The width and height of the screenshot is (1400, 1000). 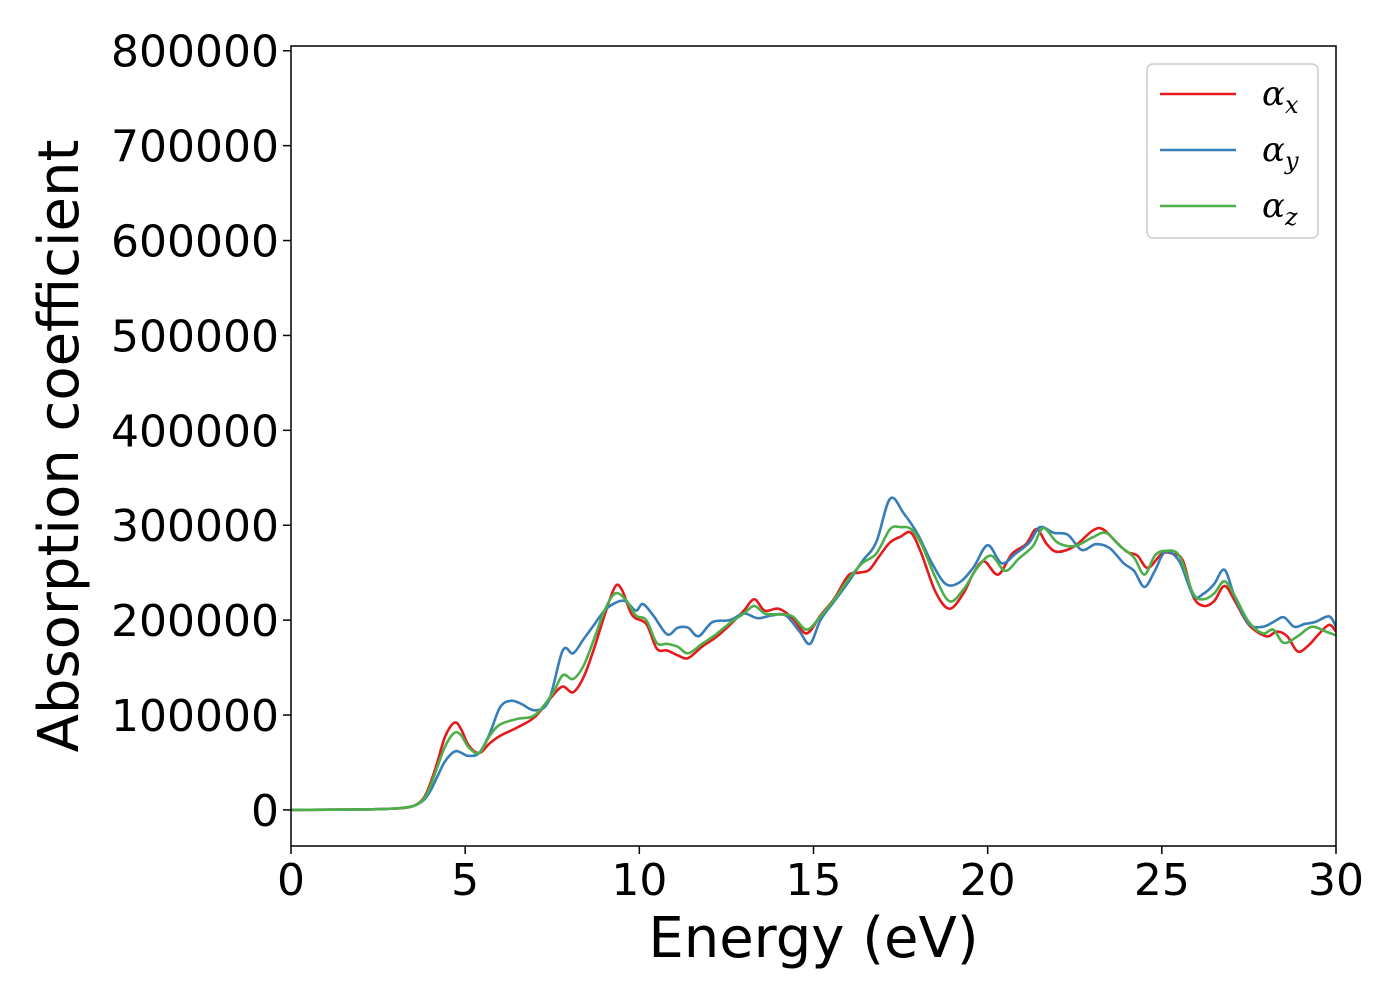 What do you see at coordinates (265, 811) in the screenshot?
I see `y-tick-label: 0` at bounding box center [265, 811].